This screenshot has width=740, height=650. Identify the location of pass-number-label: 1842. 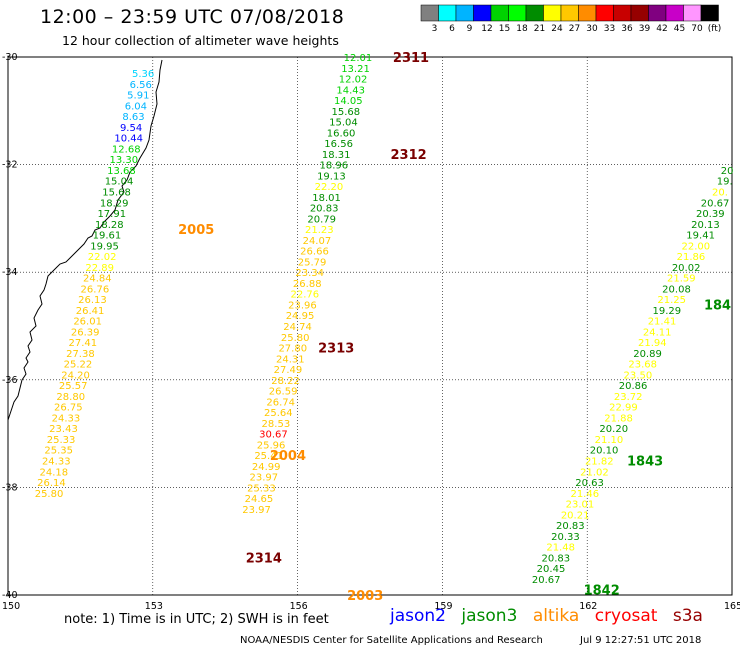
(602, 591).